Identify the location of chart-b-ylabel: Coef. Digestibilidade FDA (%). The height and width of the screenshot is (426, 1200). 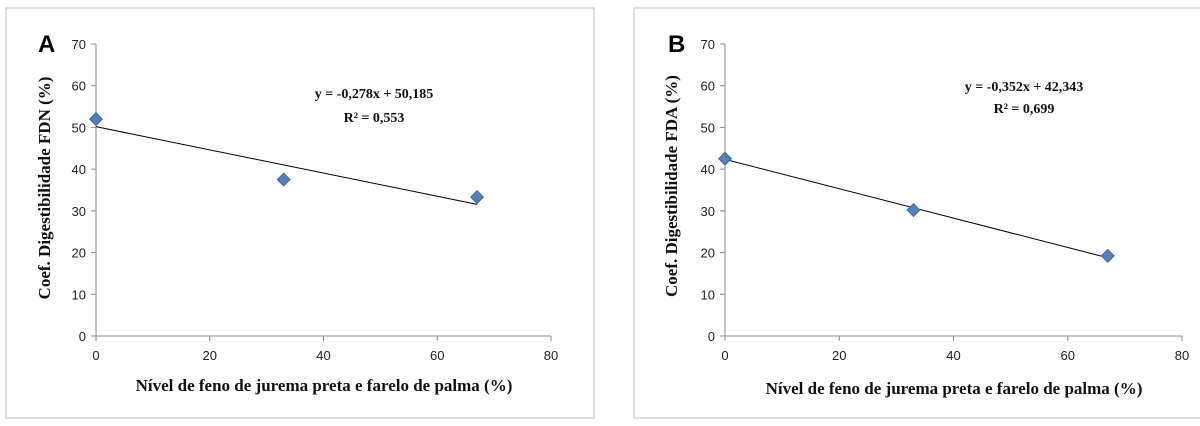
(671, 186).